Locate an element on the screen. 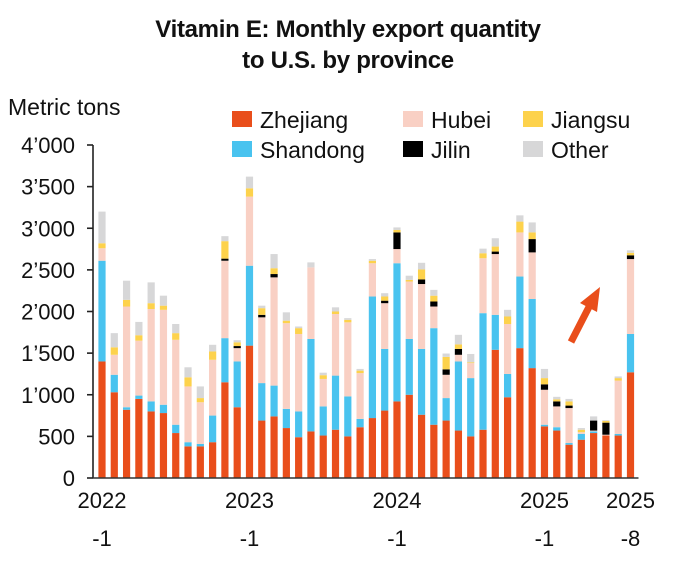 This screenshot has height=573, width=696. chart-title-line-2: to U.S. by province is located at coordinates (348, 60).